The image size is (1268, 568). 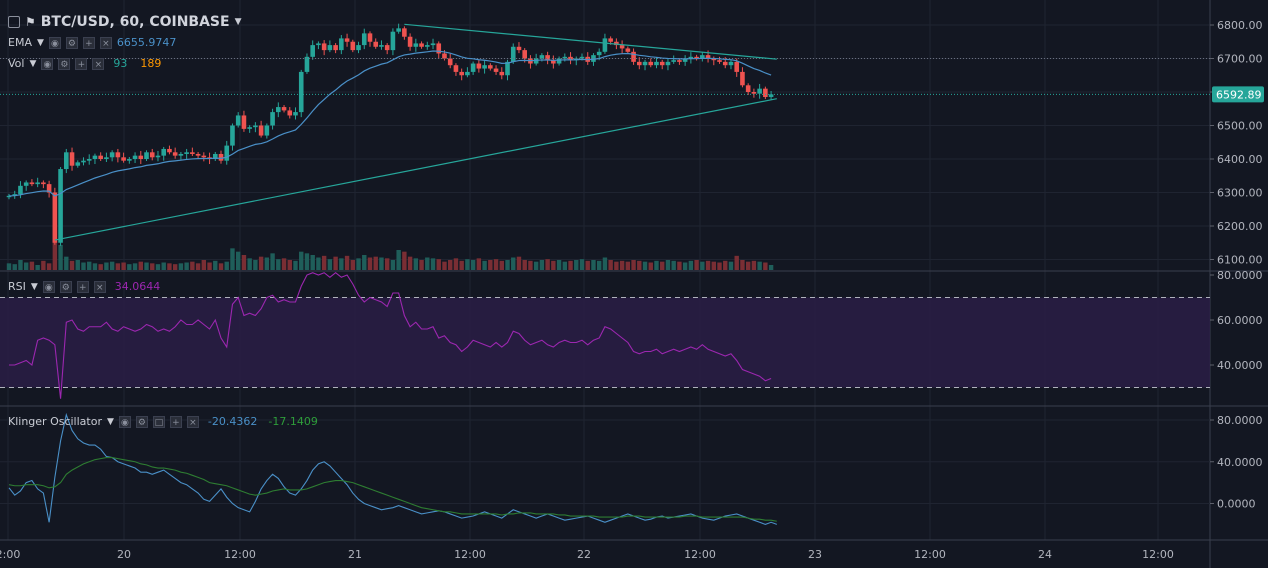 I want to click on vol-label: Vol, so click(x=16, y=63).